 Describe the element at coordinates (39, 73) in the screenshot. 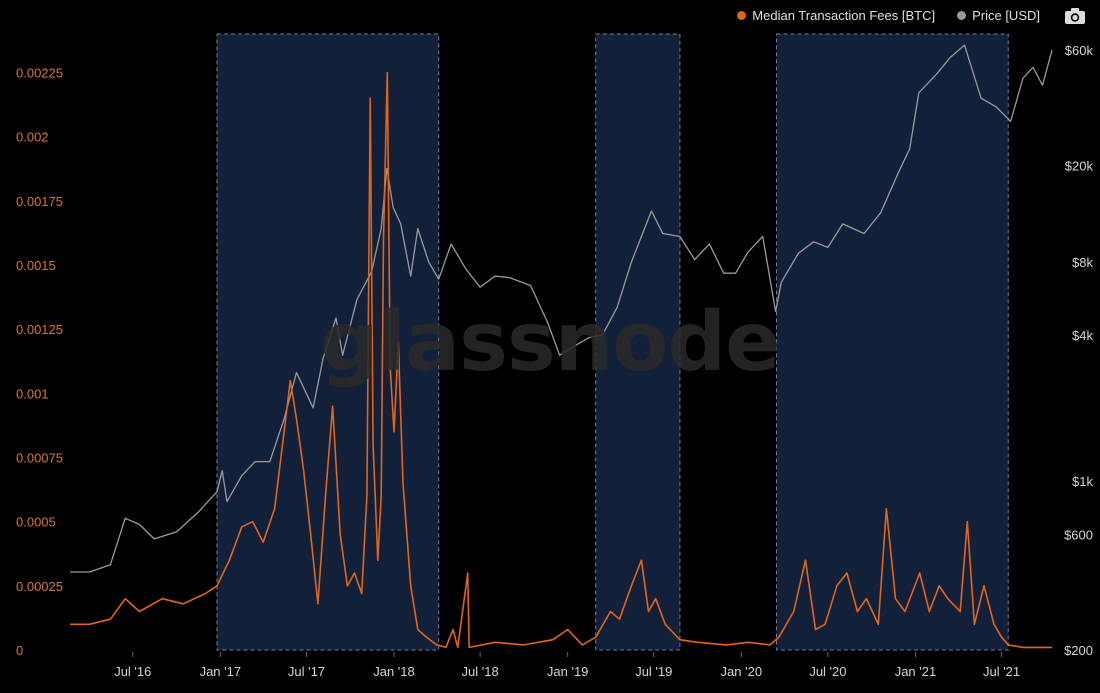

I see `left-axis-tick: 0.00225` at that location.